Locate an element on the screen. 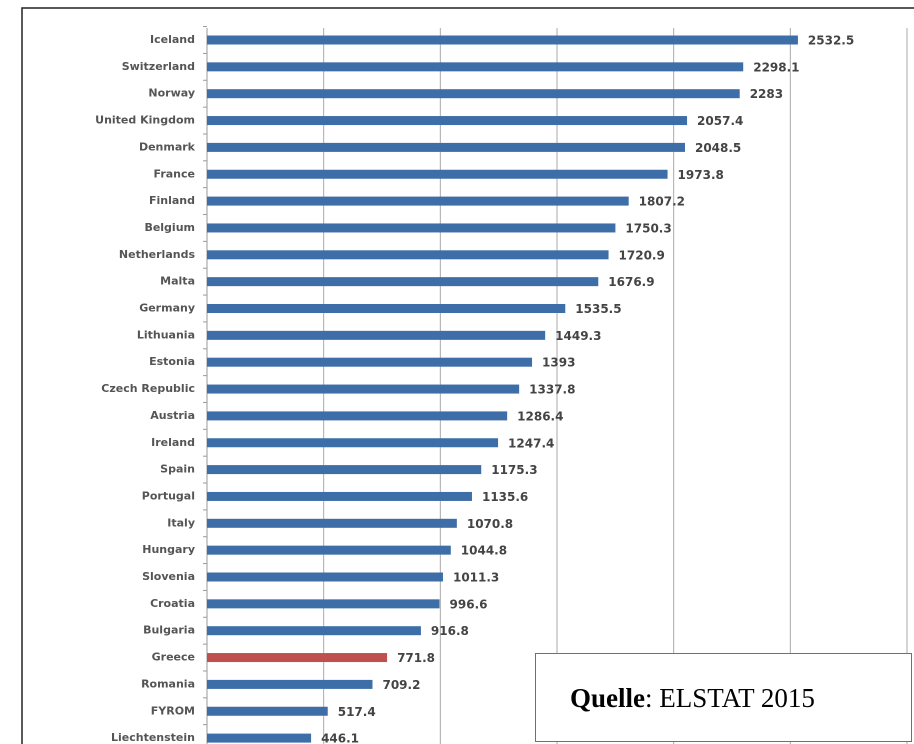 Image resolution: width=914 pixels, height=744 pixels. source-label: Quelle is located at coordinates (607, 698).